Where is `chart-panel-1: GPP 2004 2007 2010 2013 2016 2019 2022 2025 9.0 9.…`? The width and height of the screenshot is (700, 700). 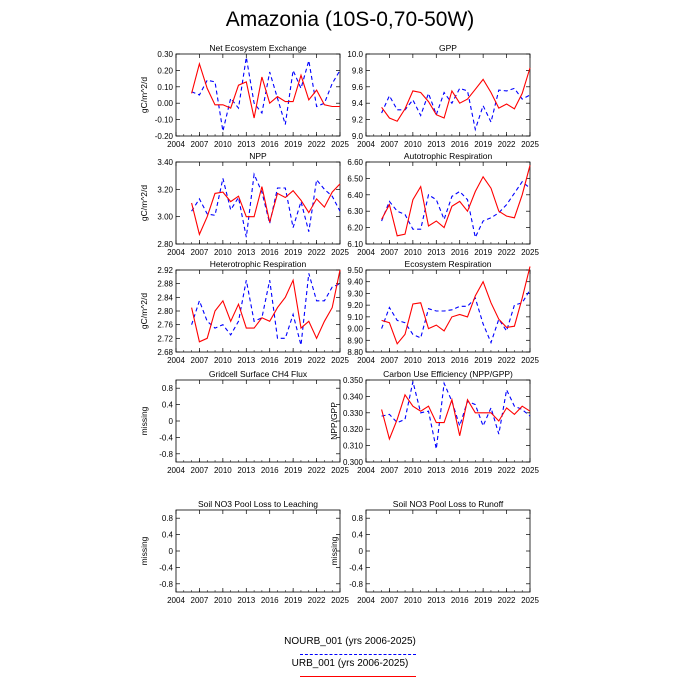
chart-panel-1: GPP 2004 2007 2010 2013 2016 2019 2022 2025 9.0 9.… is located at coordinates (443, 96).